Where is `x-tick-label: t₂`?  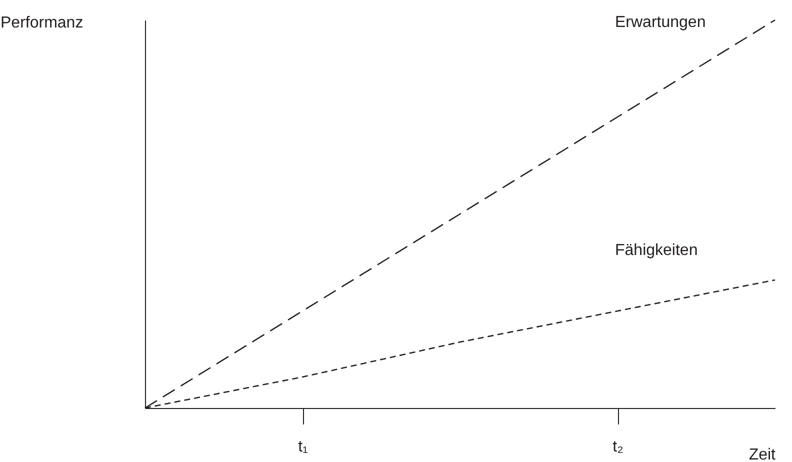 x-tick-label: t₂ is located at coordinates (618, 447).